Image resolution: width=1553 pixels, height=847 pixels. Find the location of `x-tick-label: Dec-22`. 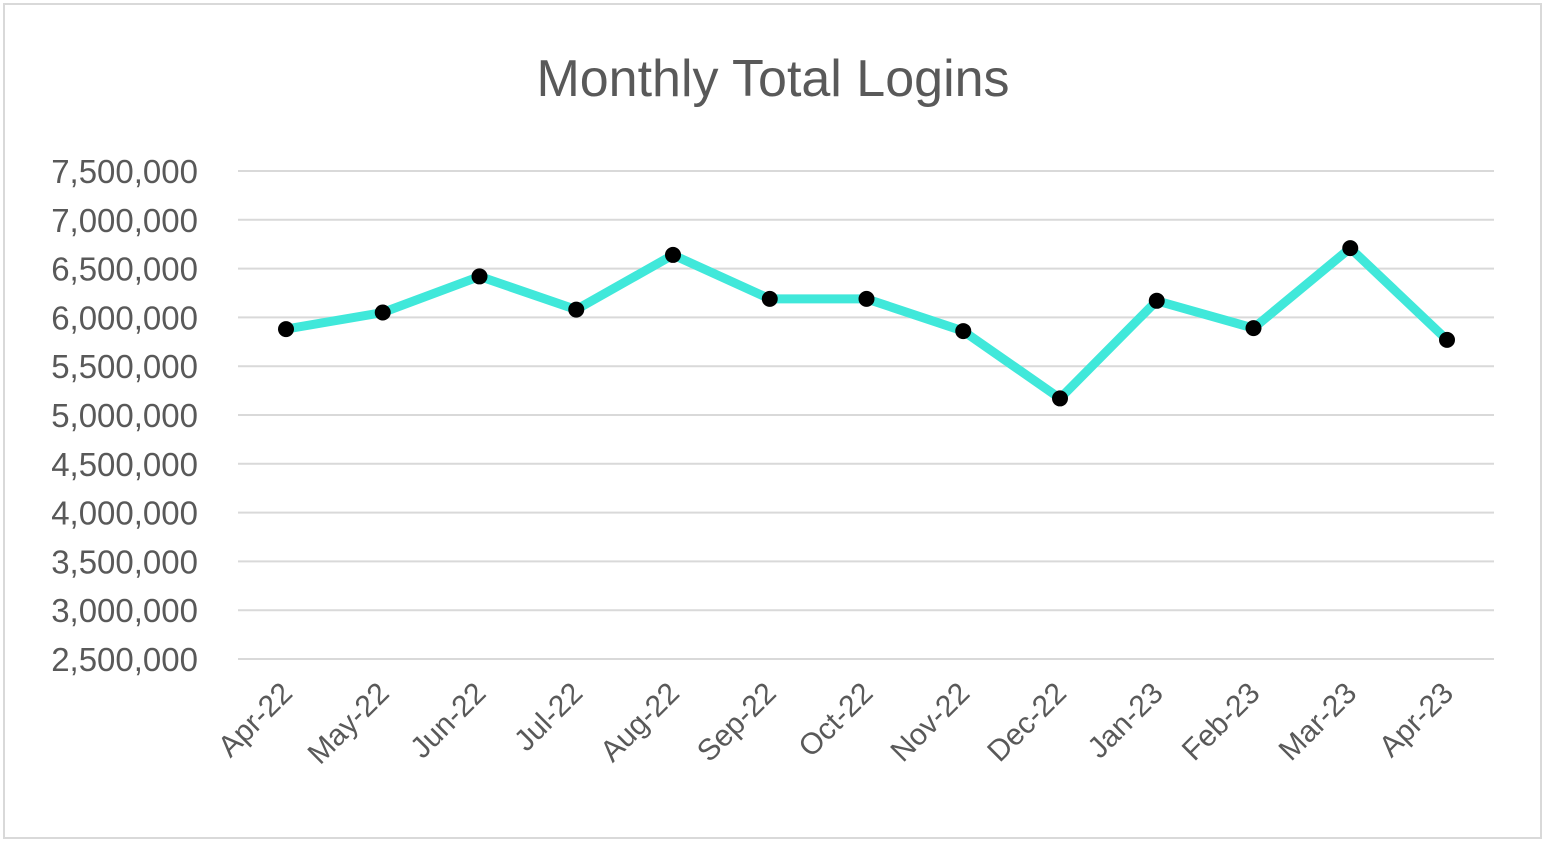

x-tick-label: Dec-22 is located at coordinates (1027, 723).